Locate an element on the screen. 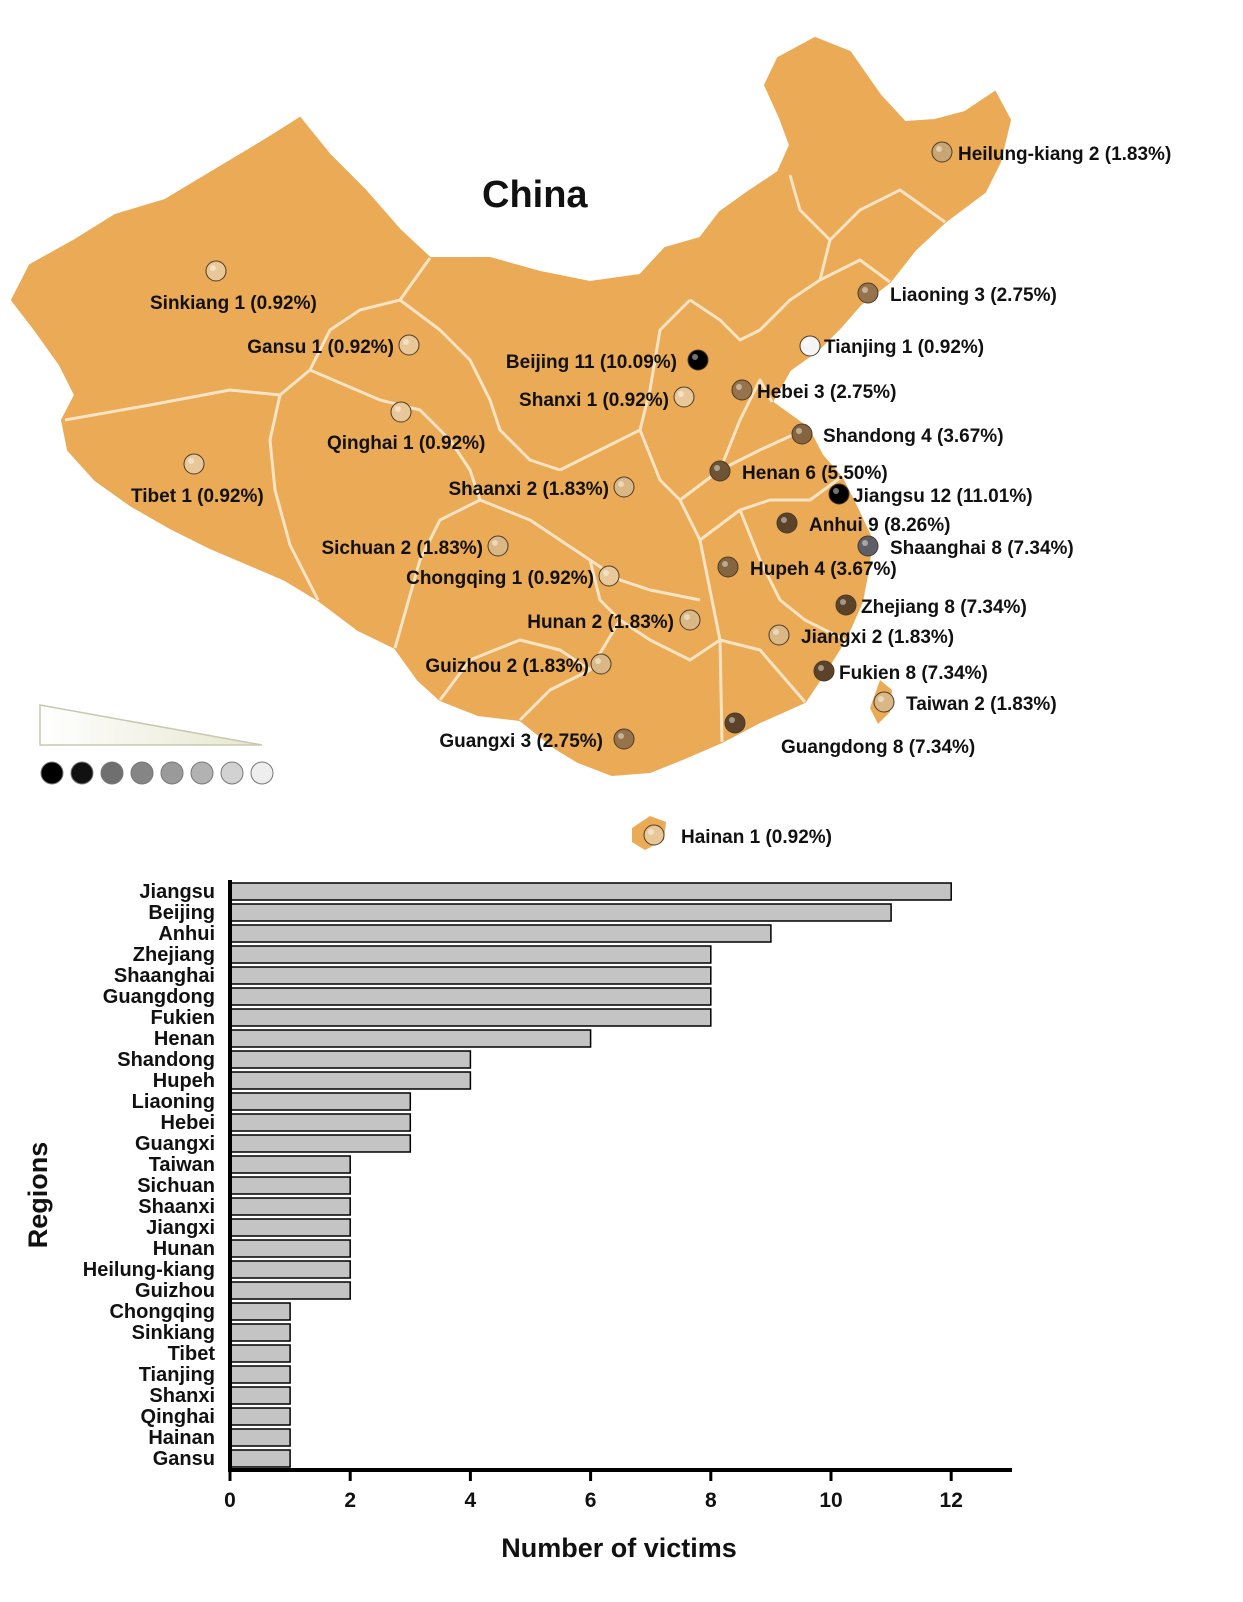 Image resolution: width=1243 pixels, height=1602 pixels. category-label-jiangxi: Jiangxi is located at coordinates (180, 1228).